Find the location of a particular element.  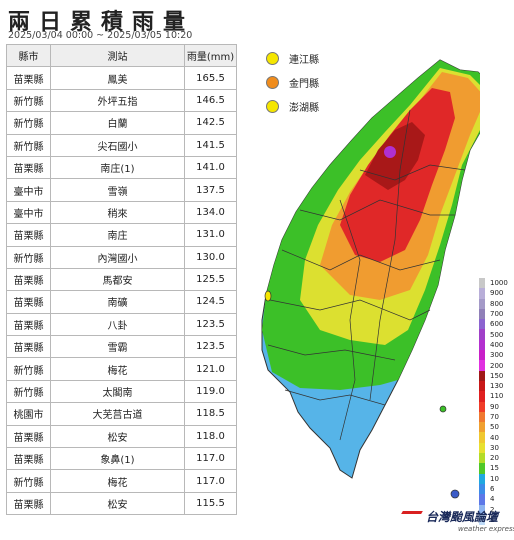

cell-rainfall: 125.5 is located at coordinates (210, 279).